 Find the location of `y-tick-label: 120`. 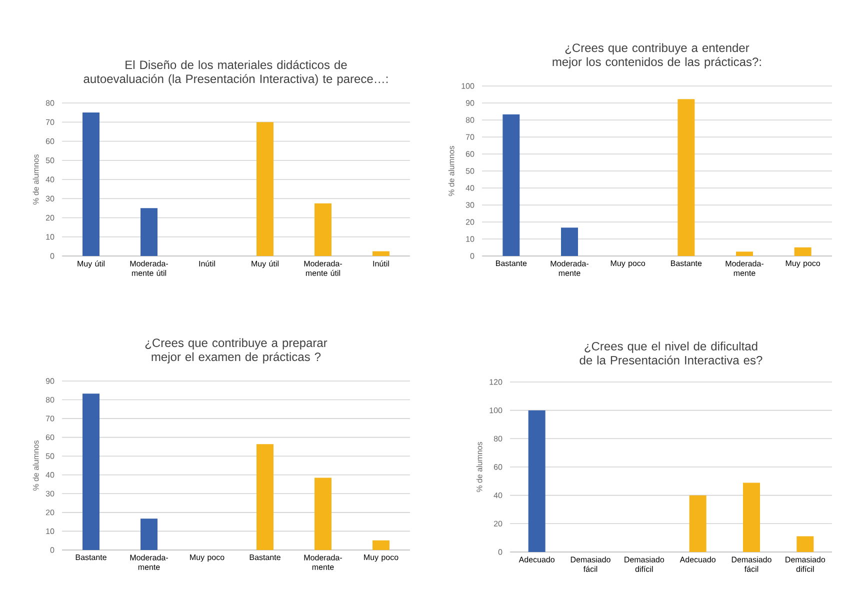

y-tick-label: 120 is located at coordinates (496, 382).